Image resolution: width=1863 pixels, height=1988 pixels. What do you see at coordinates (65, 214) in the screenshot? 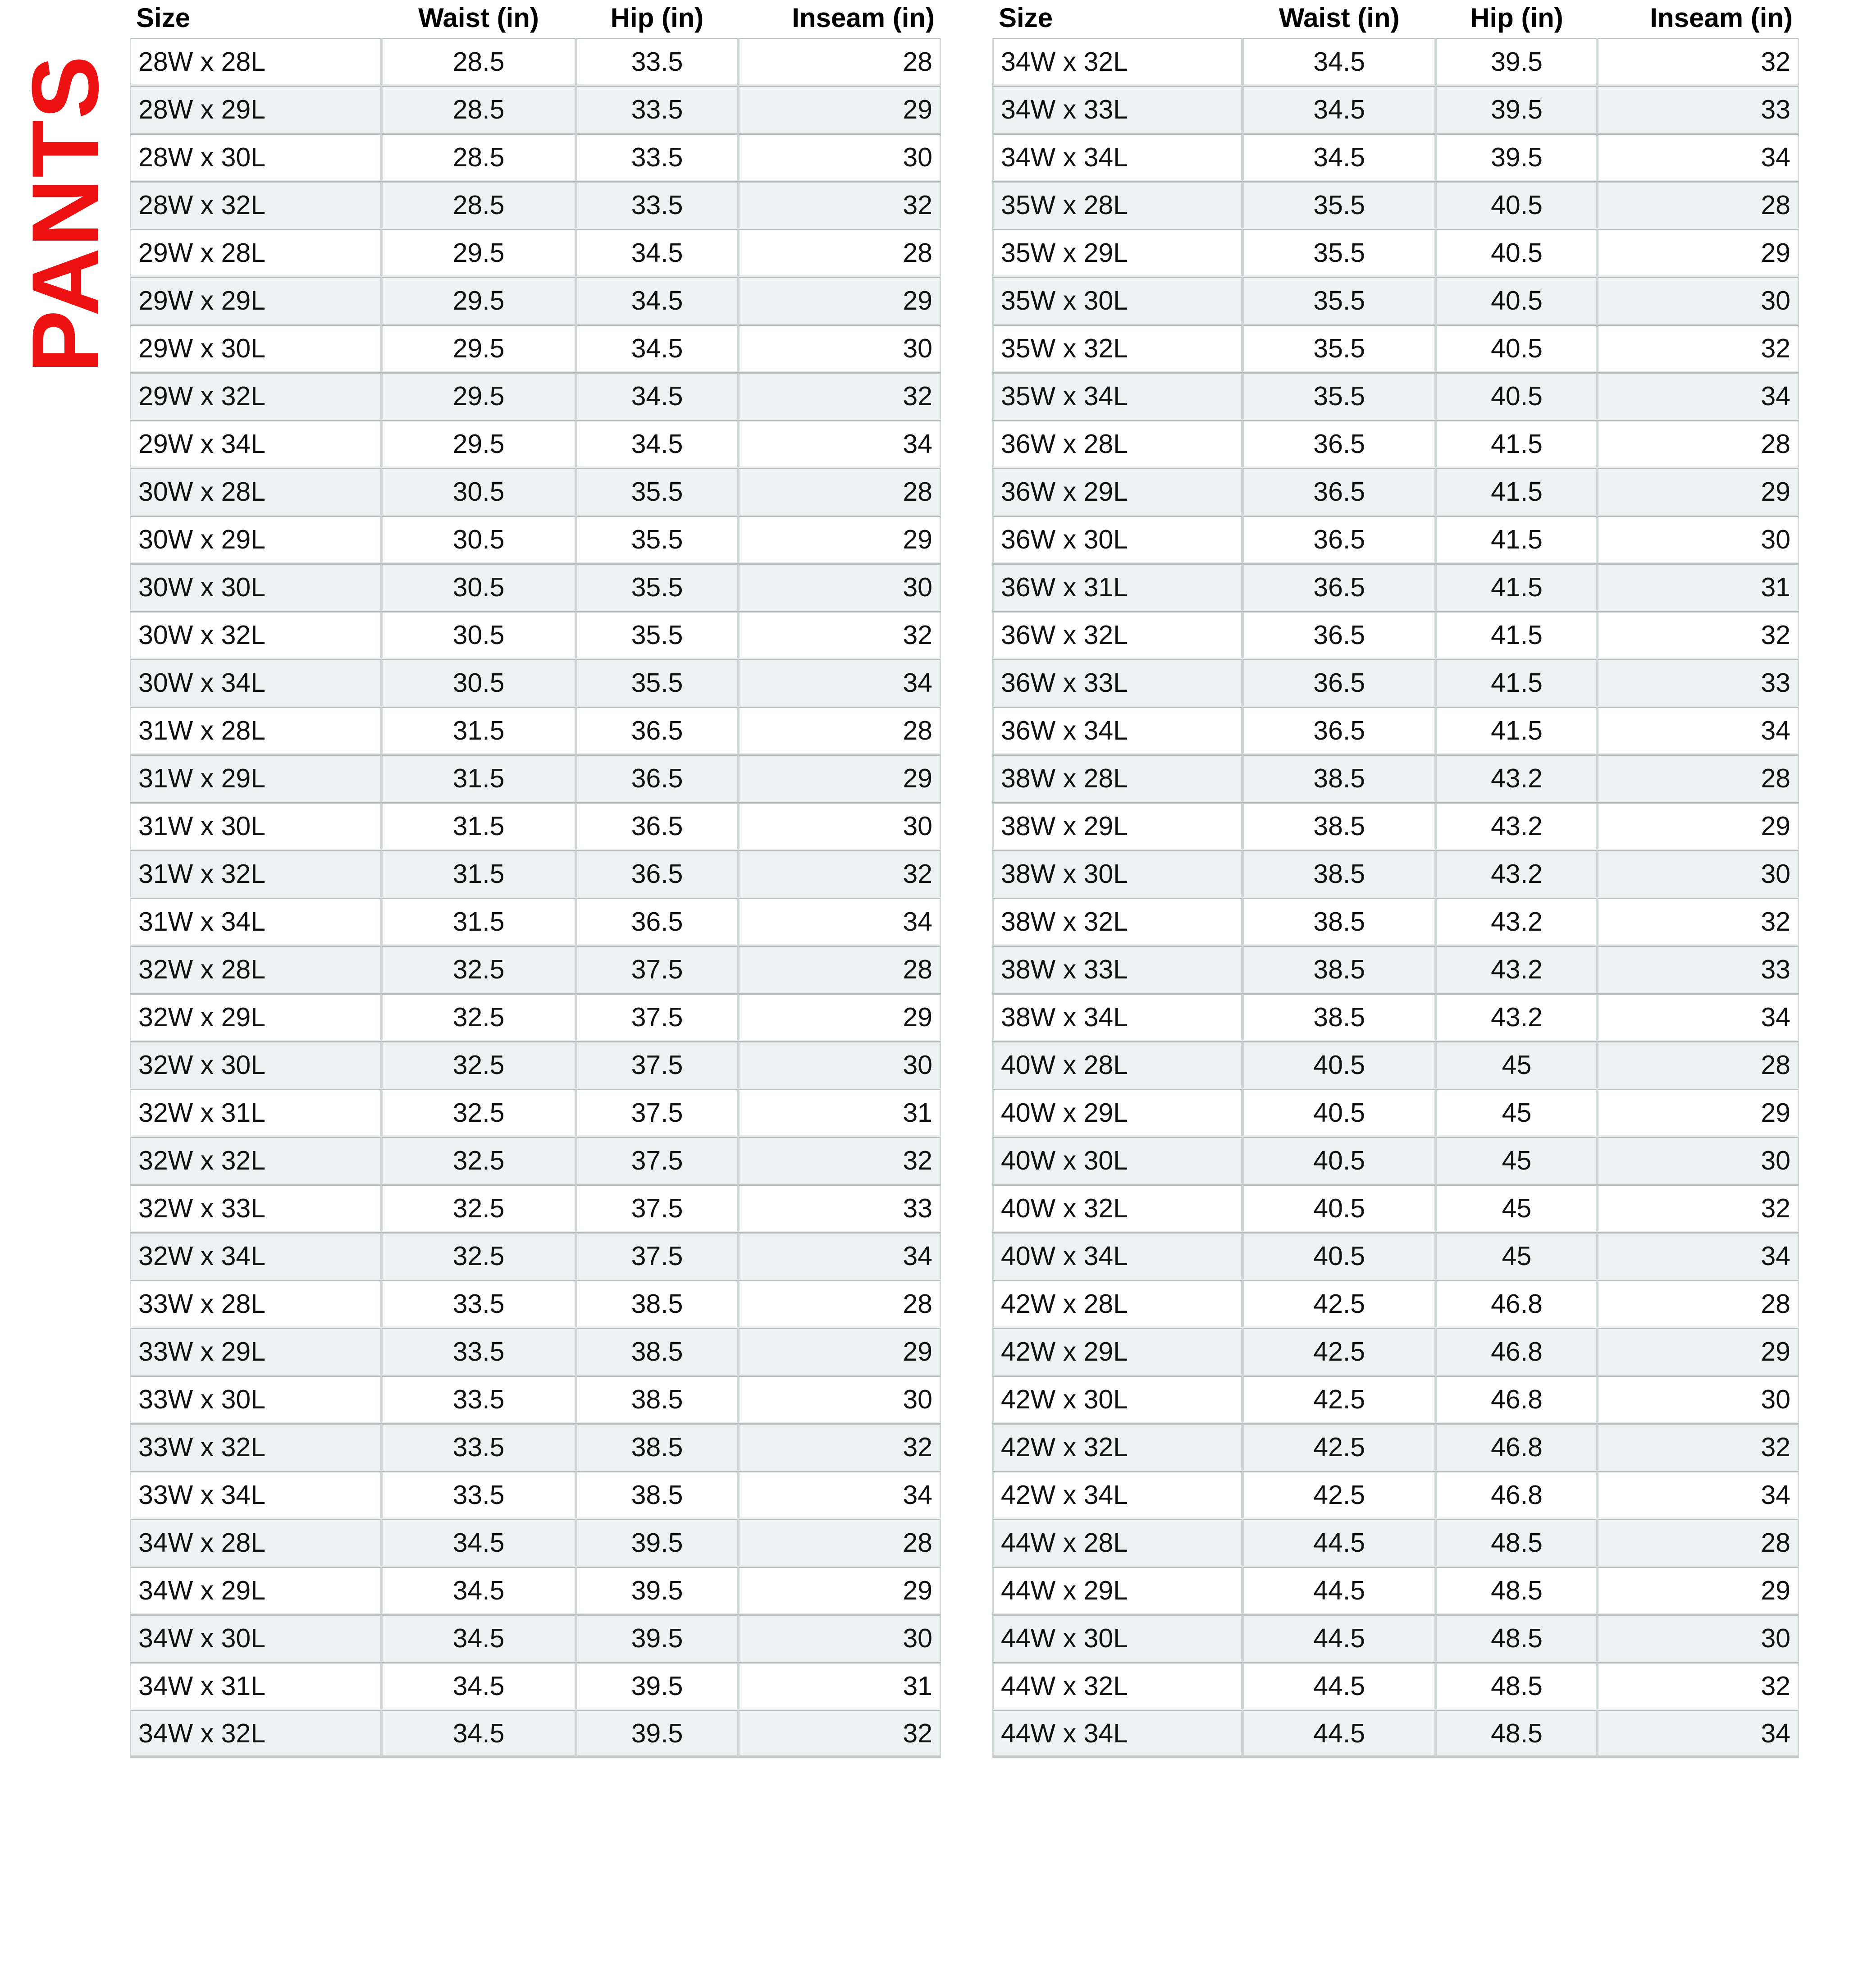
I see `category-label-text: PANTS` at bounding box center [65, 214].